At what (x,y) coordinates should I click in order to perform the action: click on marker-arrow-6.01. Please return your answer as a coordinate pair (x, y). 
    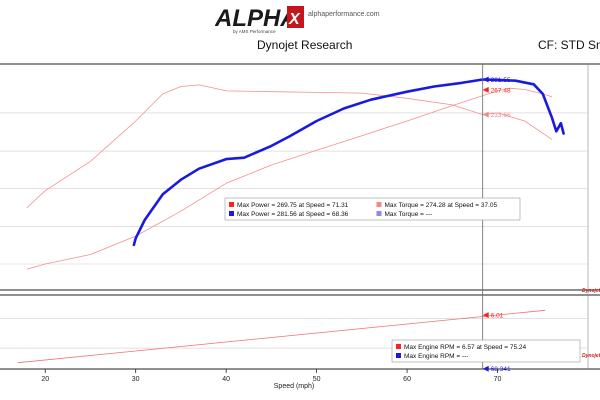
    Looking at the image, I should click on (485, 315).